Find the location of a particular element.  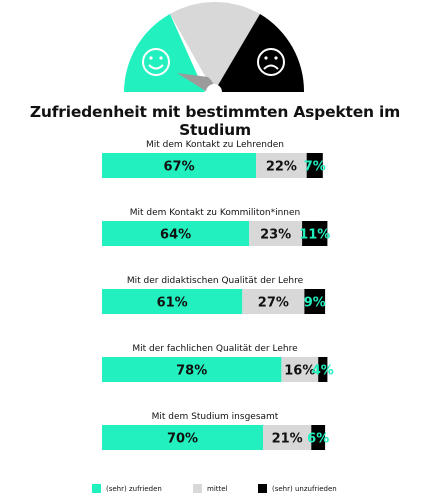

data-label-satisfied: 64% is located at coordinates (175, 235).